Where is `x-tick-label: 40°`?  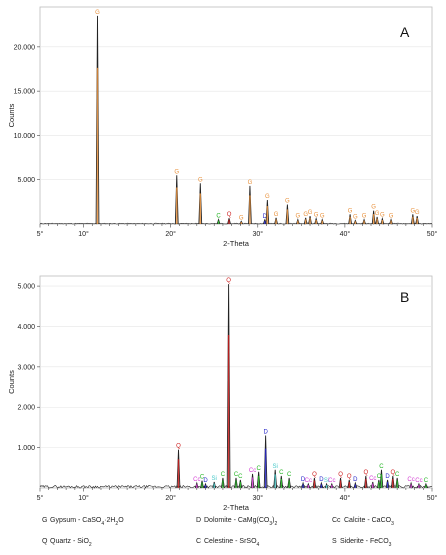 x-tick-label: 40° is located at coordinates (345, 498).